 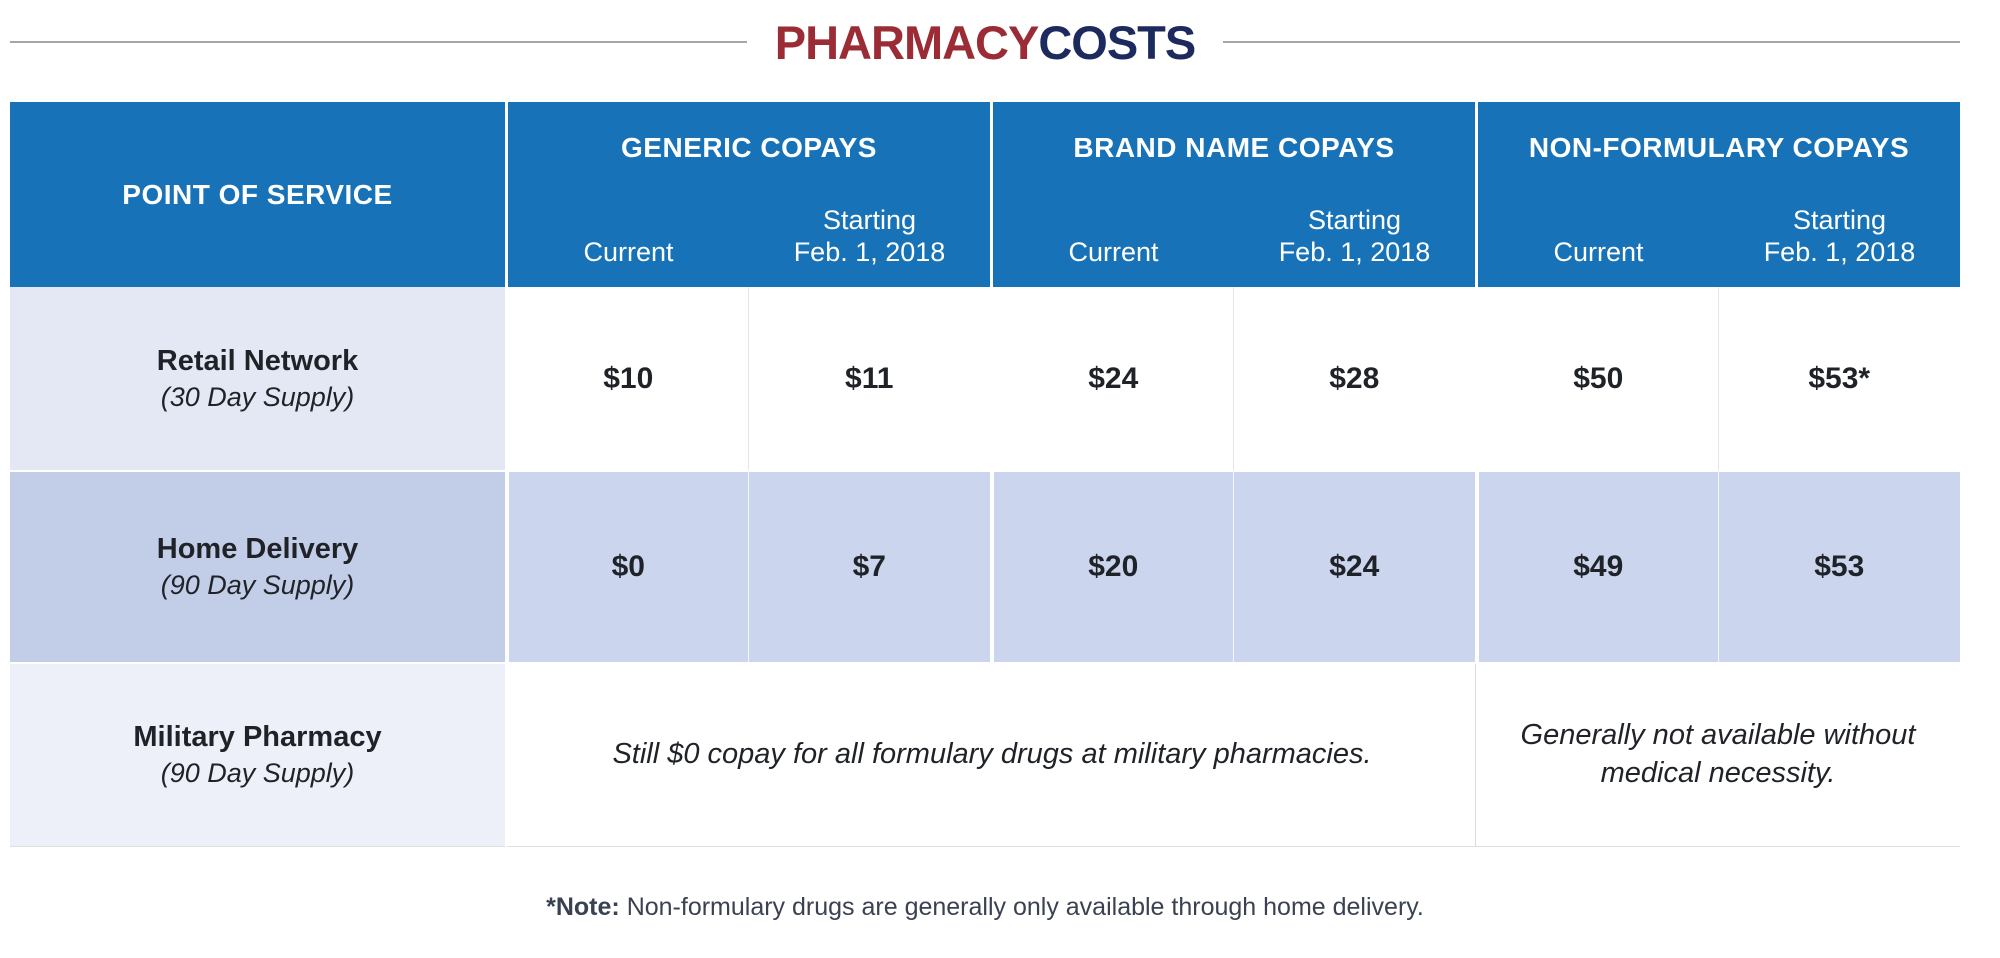 I want to click on title-word-costs: COSTS, so click(x=1117, y=42).